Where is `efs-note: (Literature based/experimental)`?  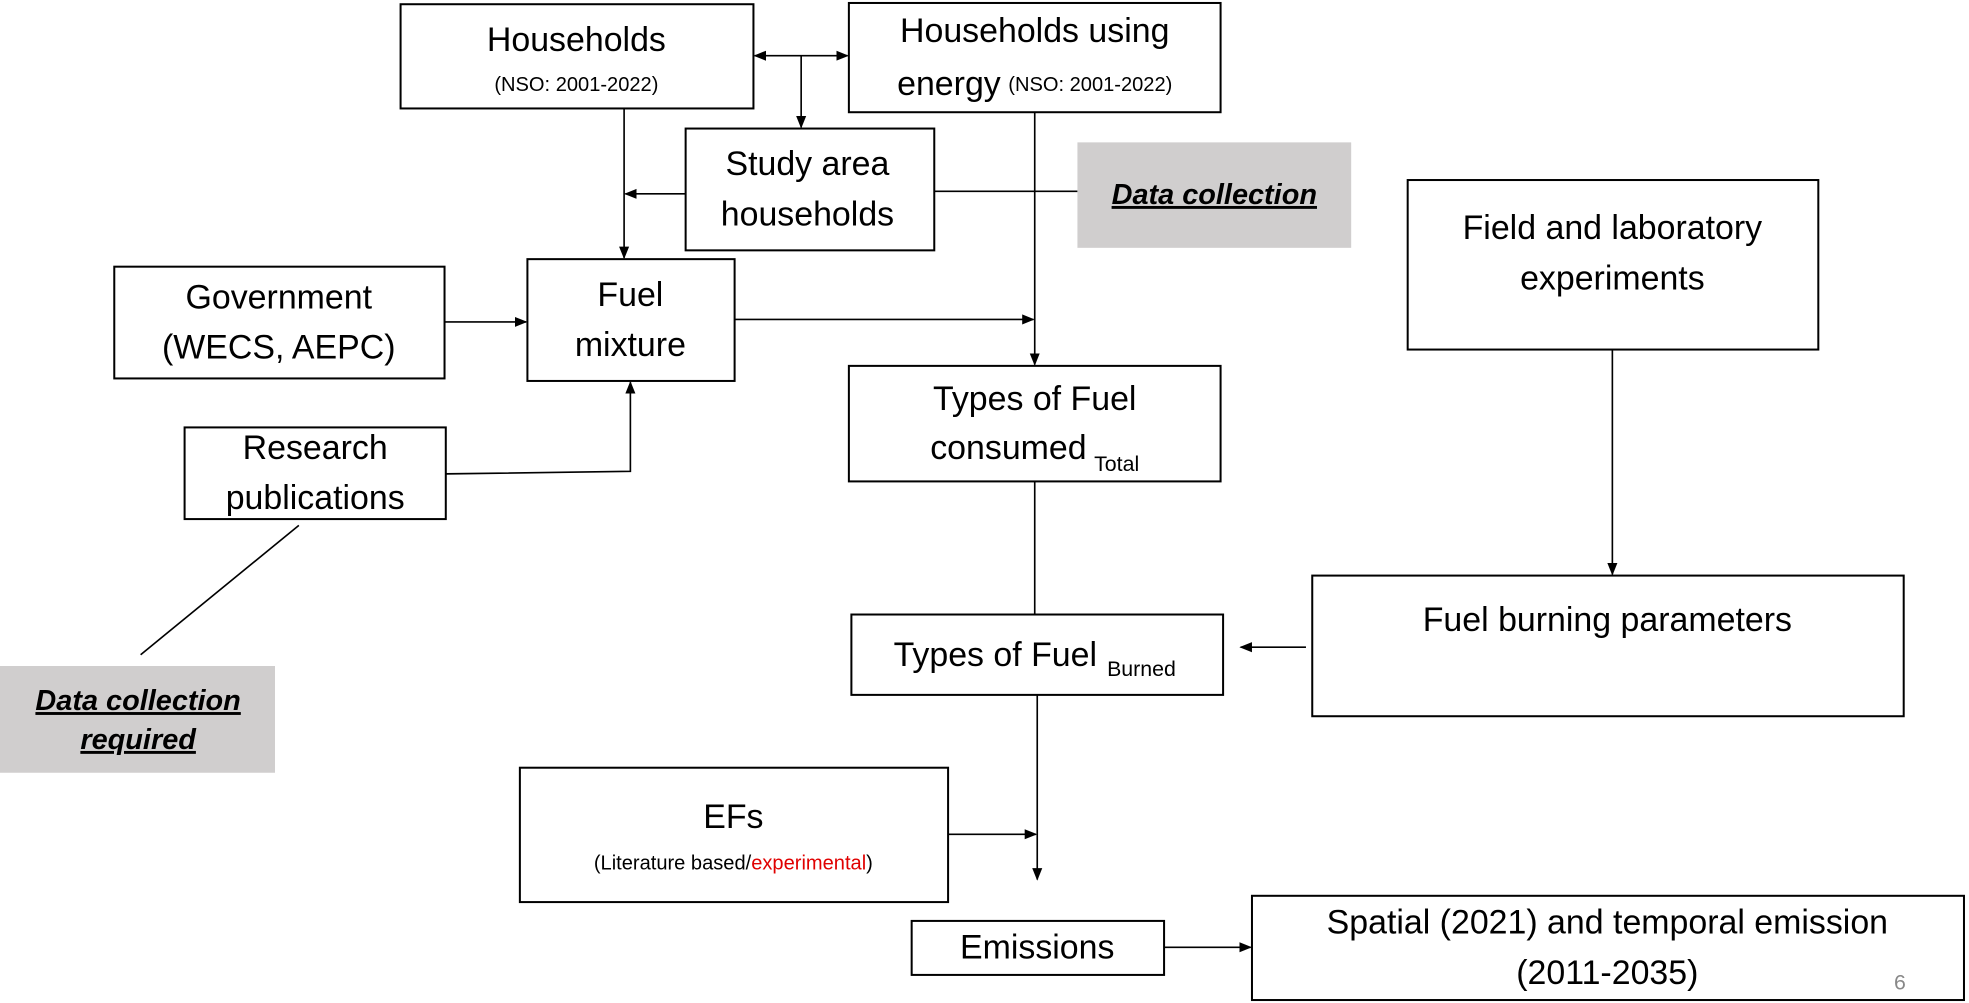 efs-note: (Literature based/experimental) is located at coordinates (733, 864).